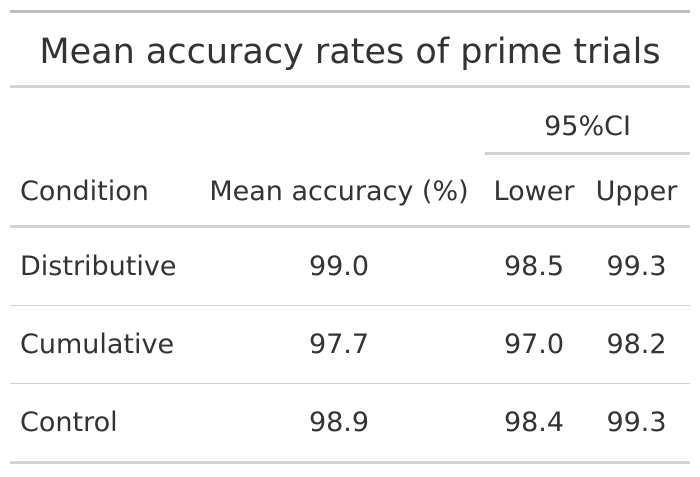  I want to click on cell-mean: 97.7, so click(339, 344).